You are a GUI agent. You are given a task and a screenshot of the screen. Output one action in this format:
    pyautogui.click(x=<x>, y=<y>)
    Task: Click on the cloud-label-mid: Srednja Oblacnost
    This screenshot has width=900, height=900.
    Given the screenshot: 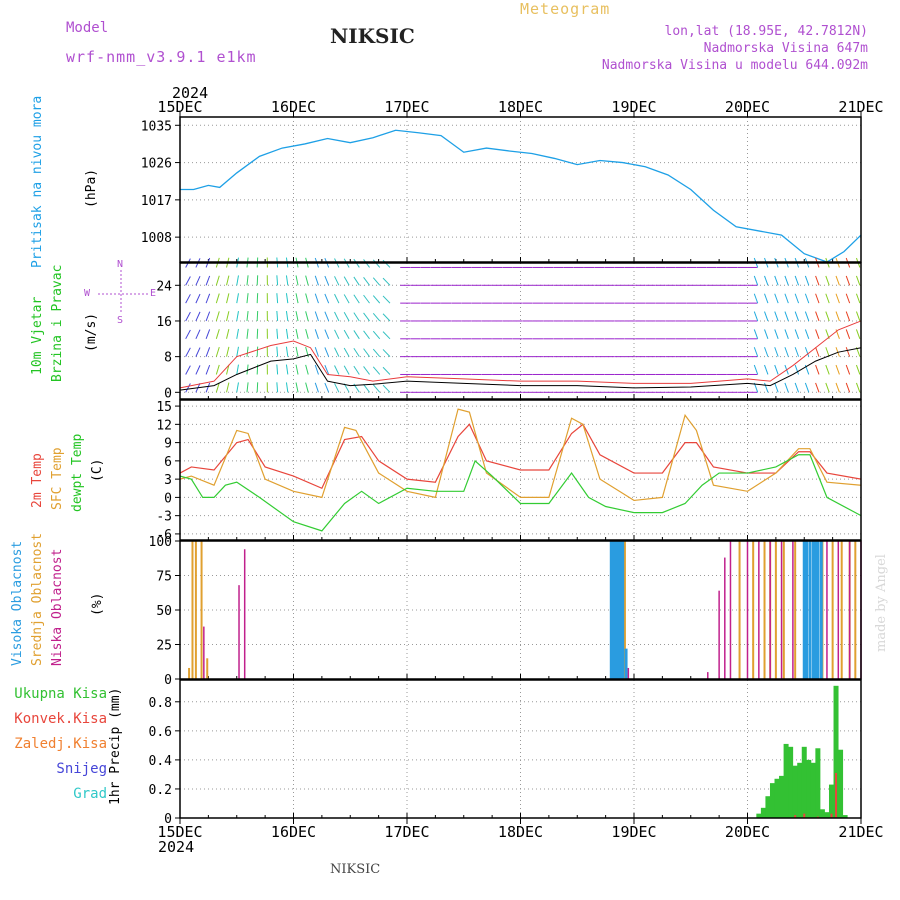 What is the action you would take?
    pyautogui.click(x=37, y=599)
    